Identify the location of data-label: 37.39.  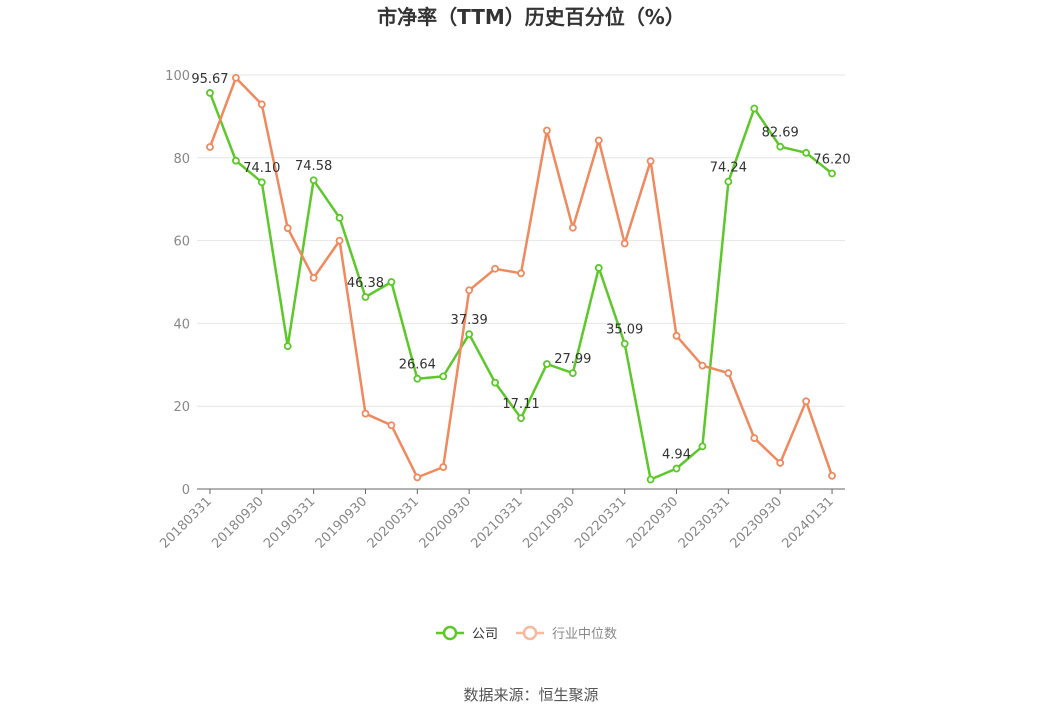
(469, 320).